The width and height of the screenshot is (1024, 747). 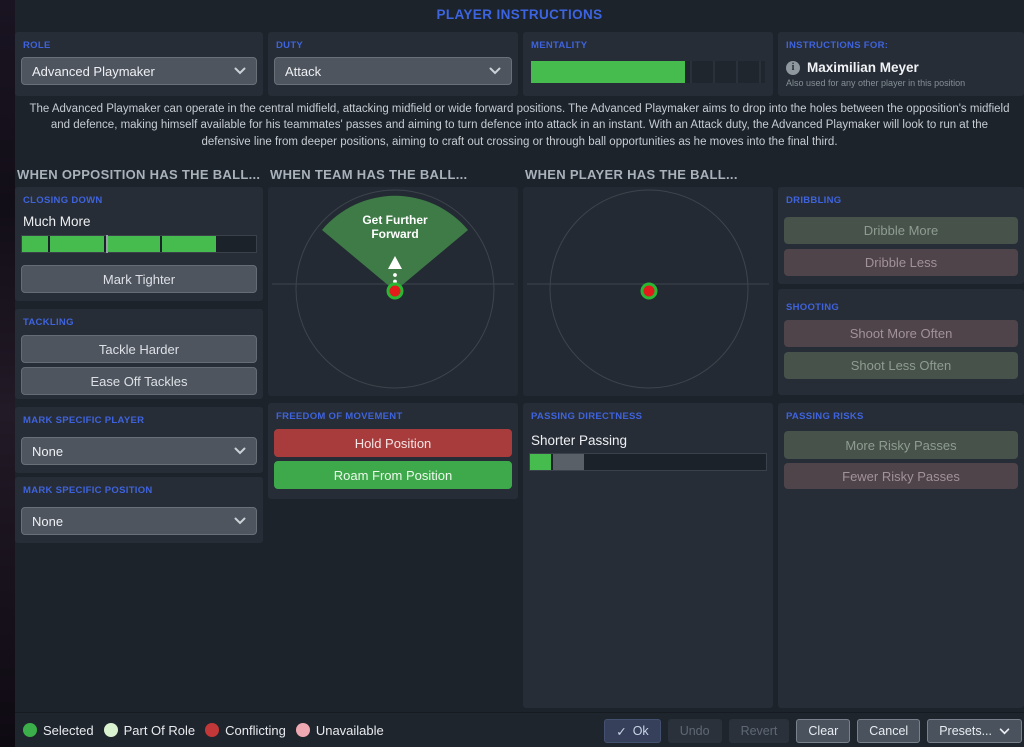 I want to click on mark-specific-player-dropdown: None, so click(x=139, y=451).